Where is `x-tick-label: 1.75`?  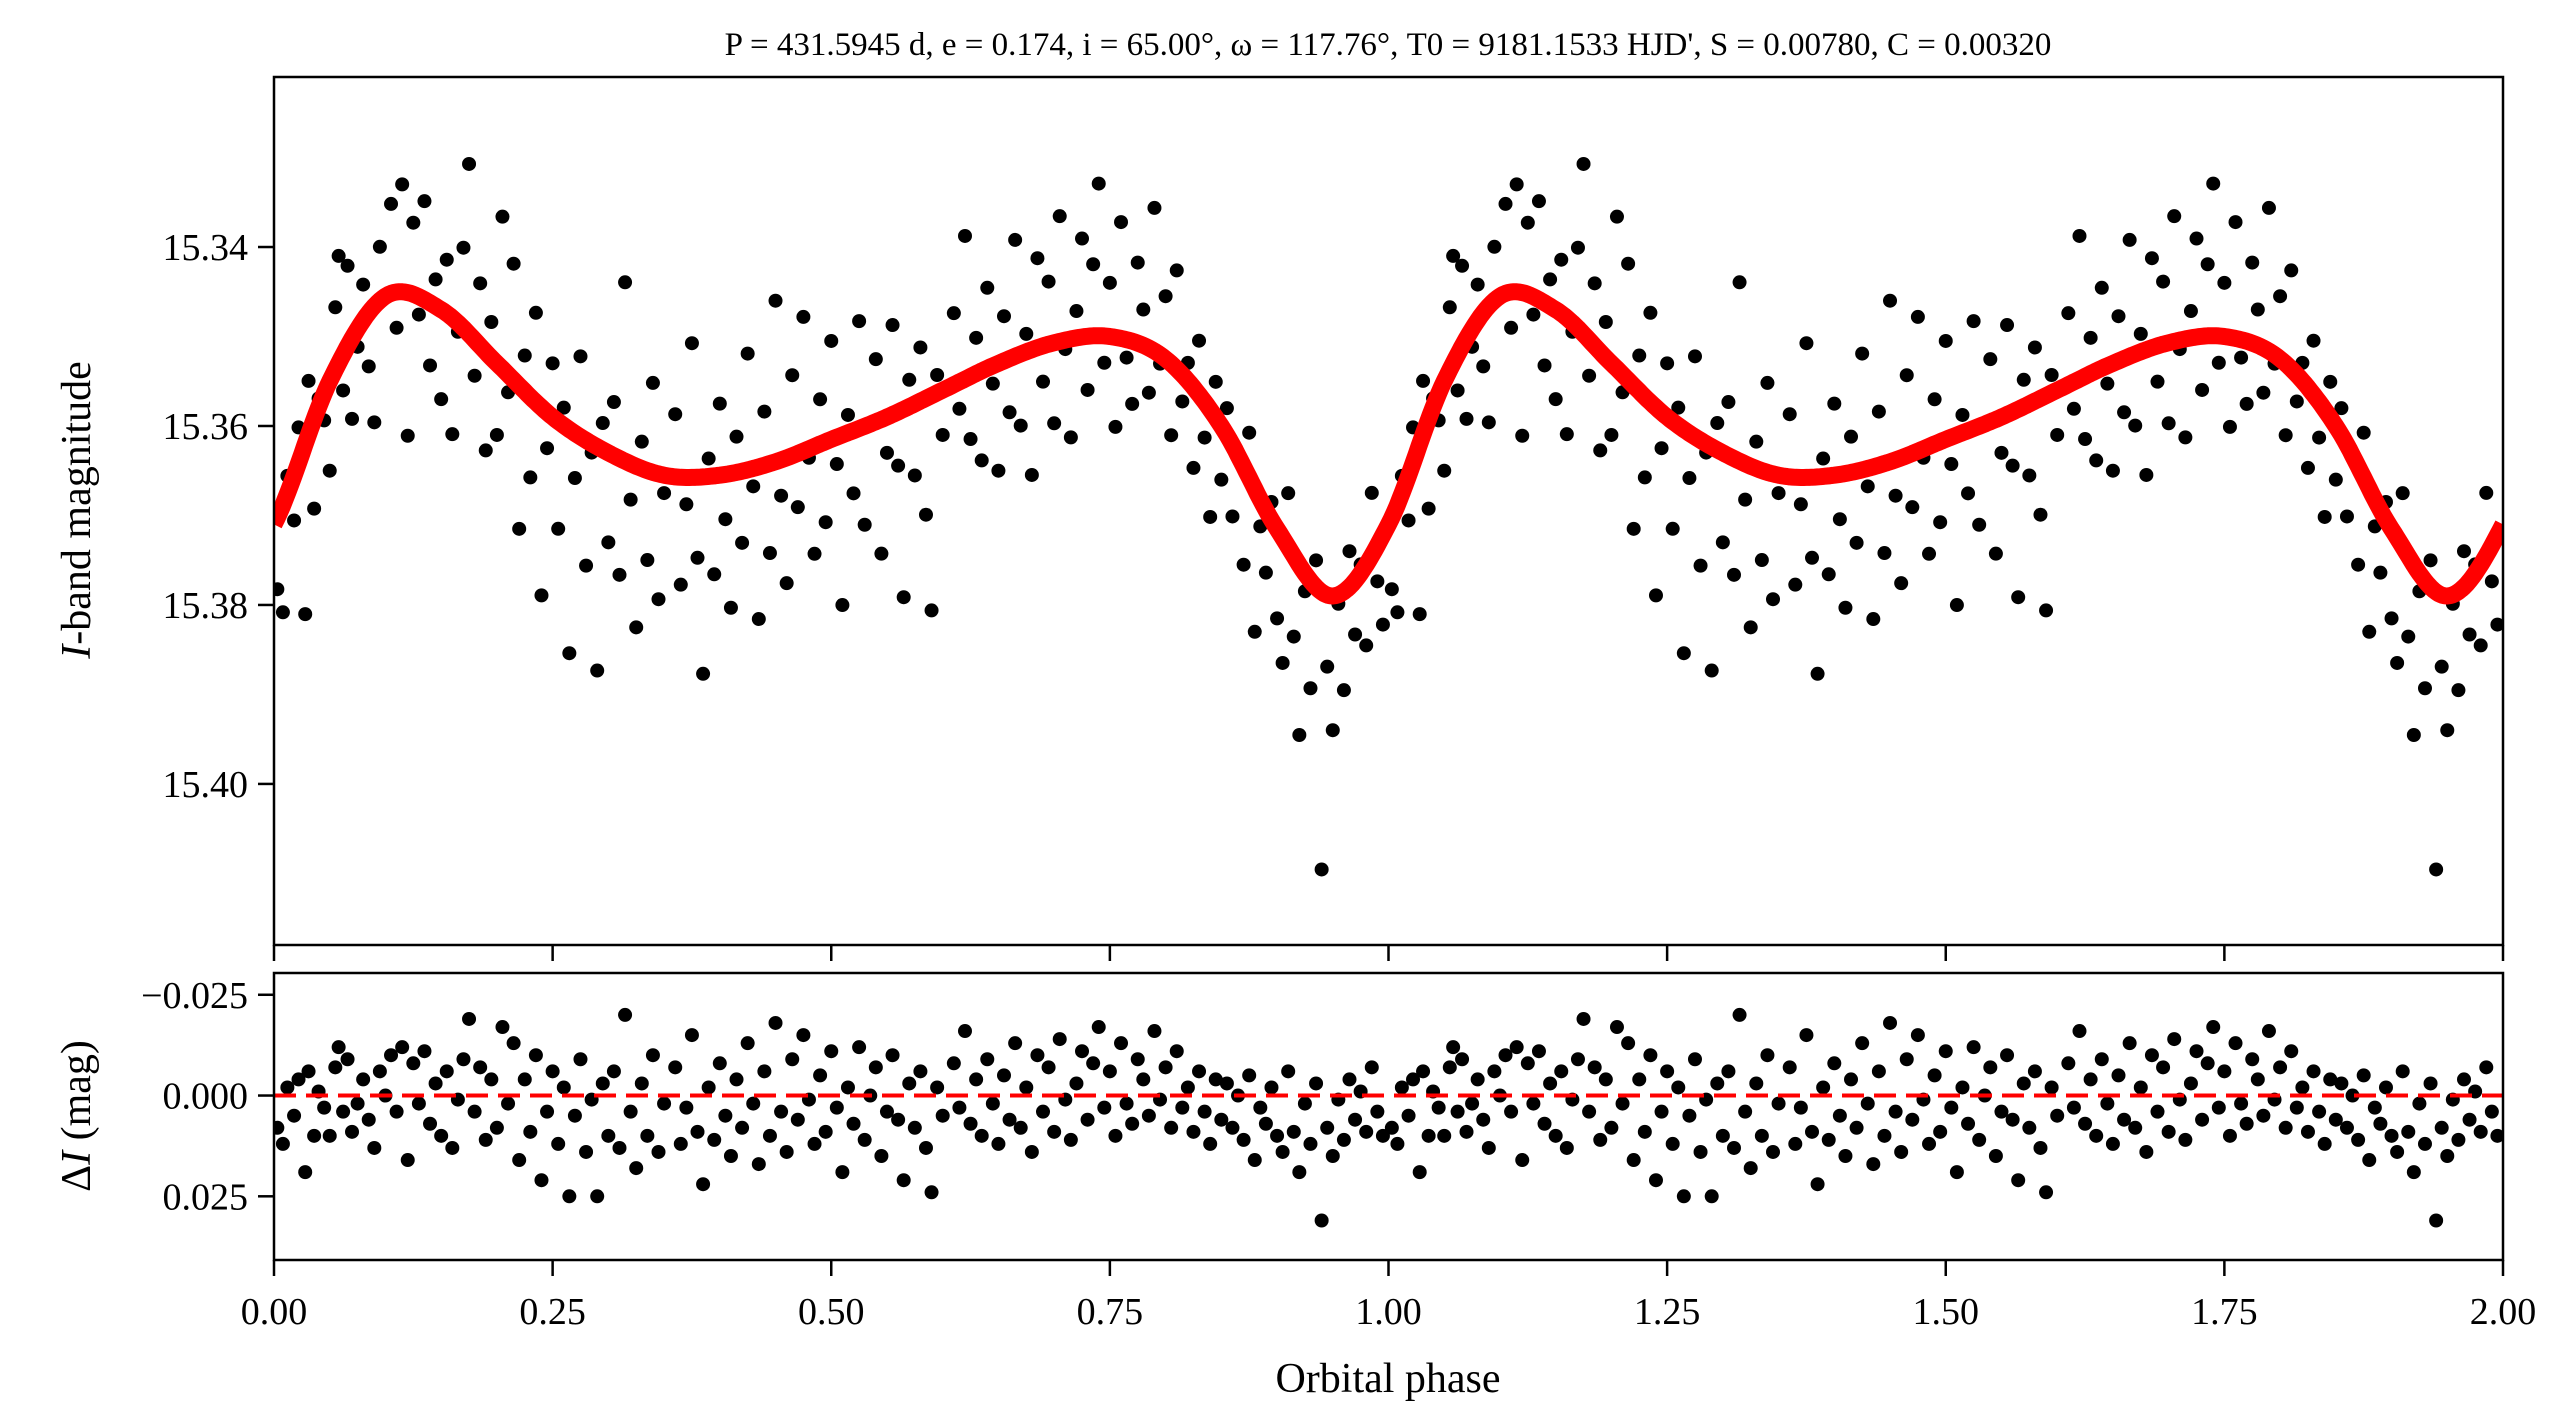
x-tick-label: 1.75 is located at coordinates (2224, 1312).